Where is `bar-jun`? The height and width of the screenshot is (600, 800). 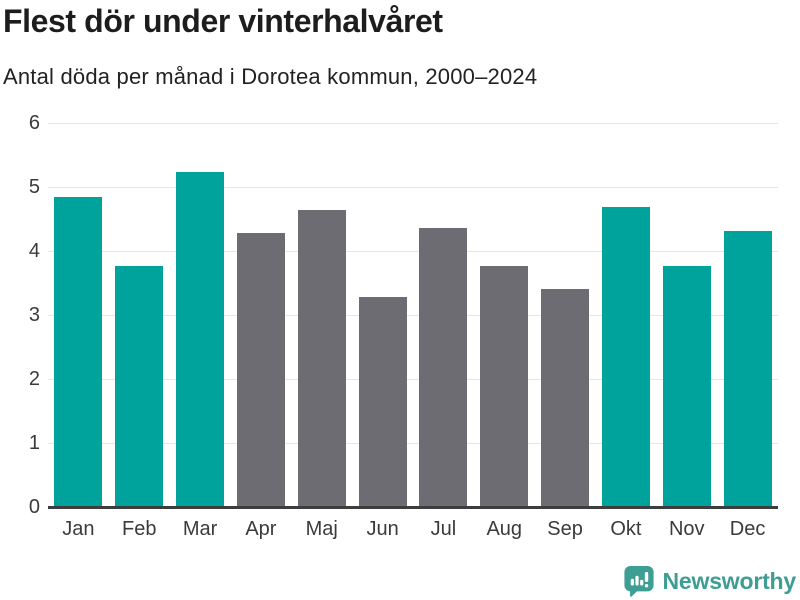
bar-jun is located at coordinates (382, 402).